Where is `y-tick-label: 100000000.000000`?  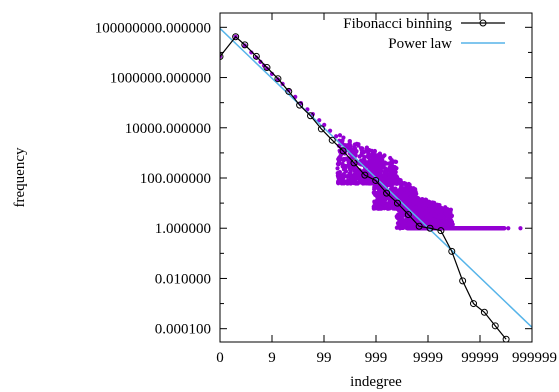
y-tick-label: 100000000.000000 is located at coordinates (153, 28).